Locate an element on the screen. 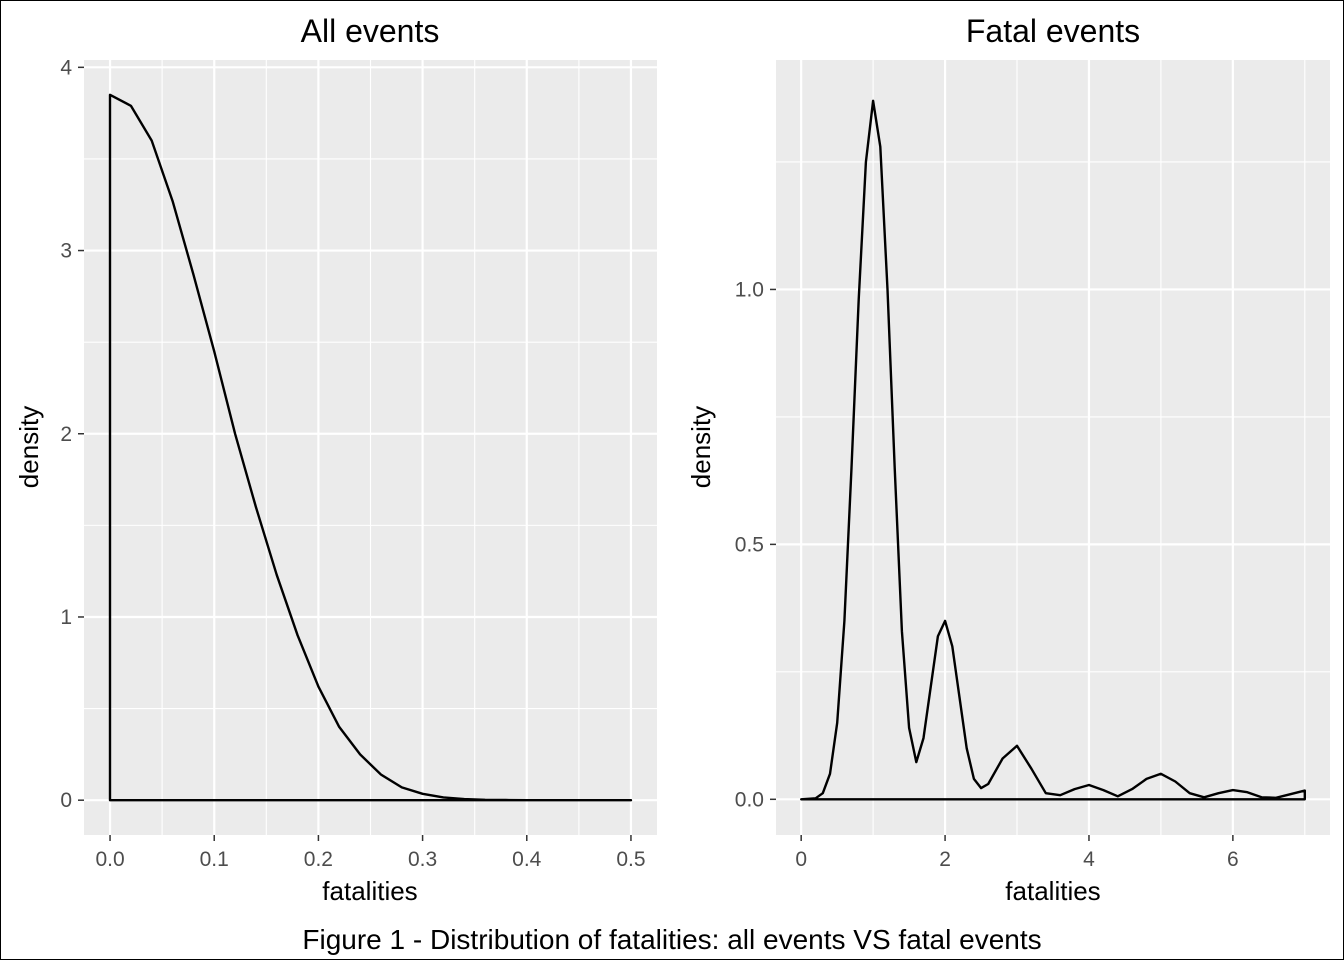 This screenshot has width=1344, height=960. y-tick-labels: 0 1 2 3 4 is located at coordinates (66, 434).